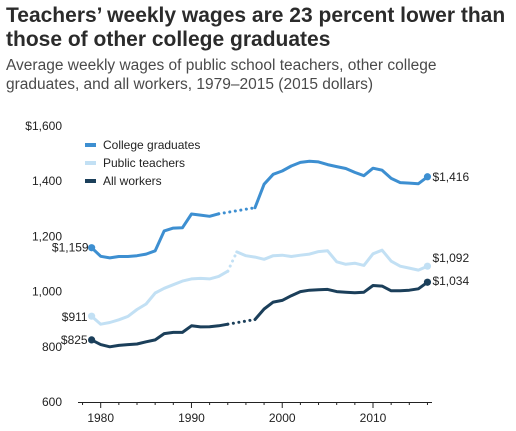  I want to click on y-tick-label: 600, so click(52, 402).